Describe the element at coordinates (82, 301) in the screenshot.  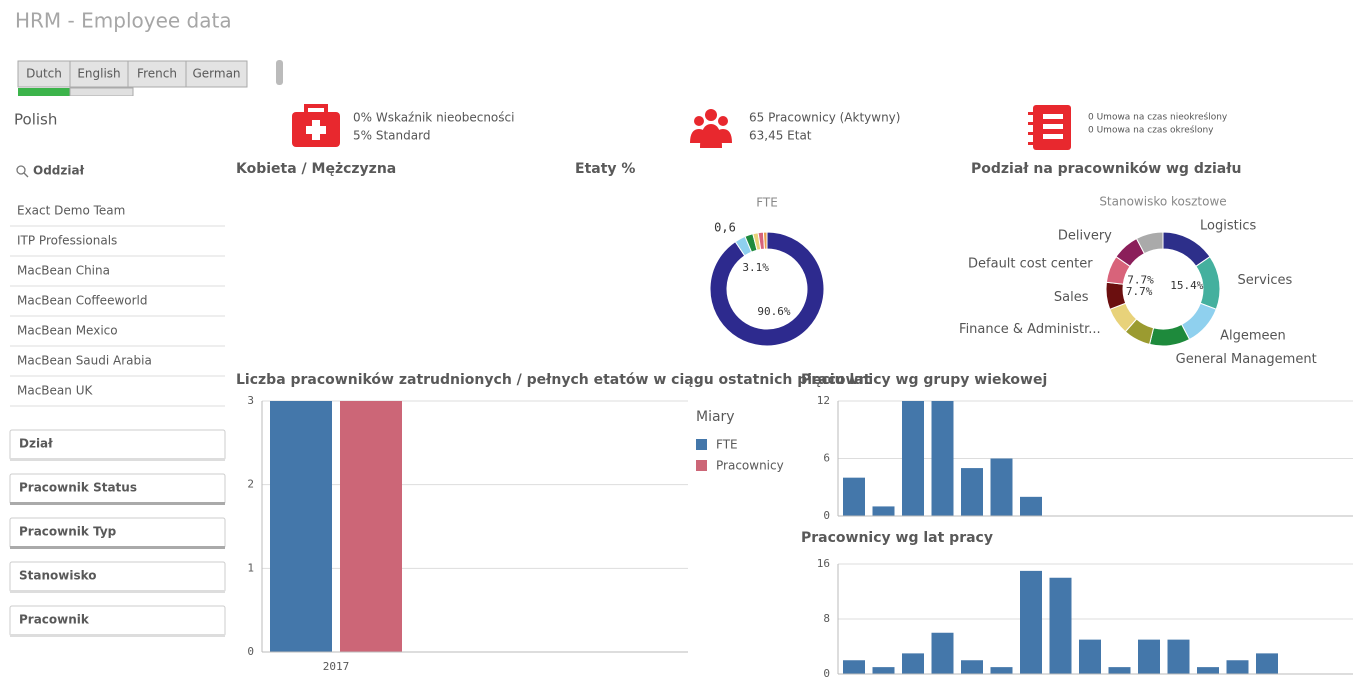
I see `filter-item: MacBean Coffeeworld` at that location.